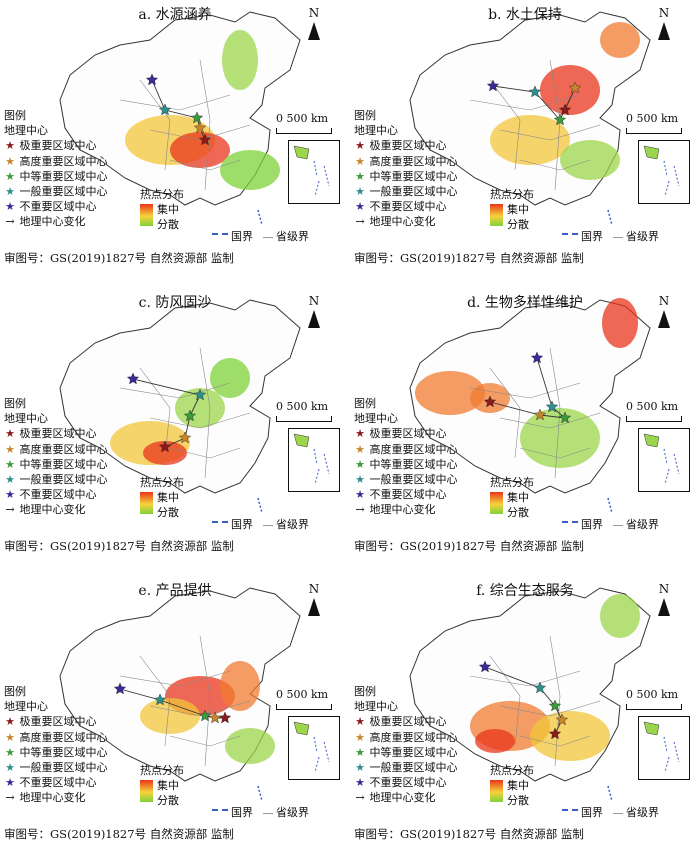  What do you see at coordinates (10, 798) in the screenshot?
I see `arrow-icon: →` at bounding box center [10, 798].